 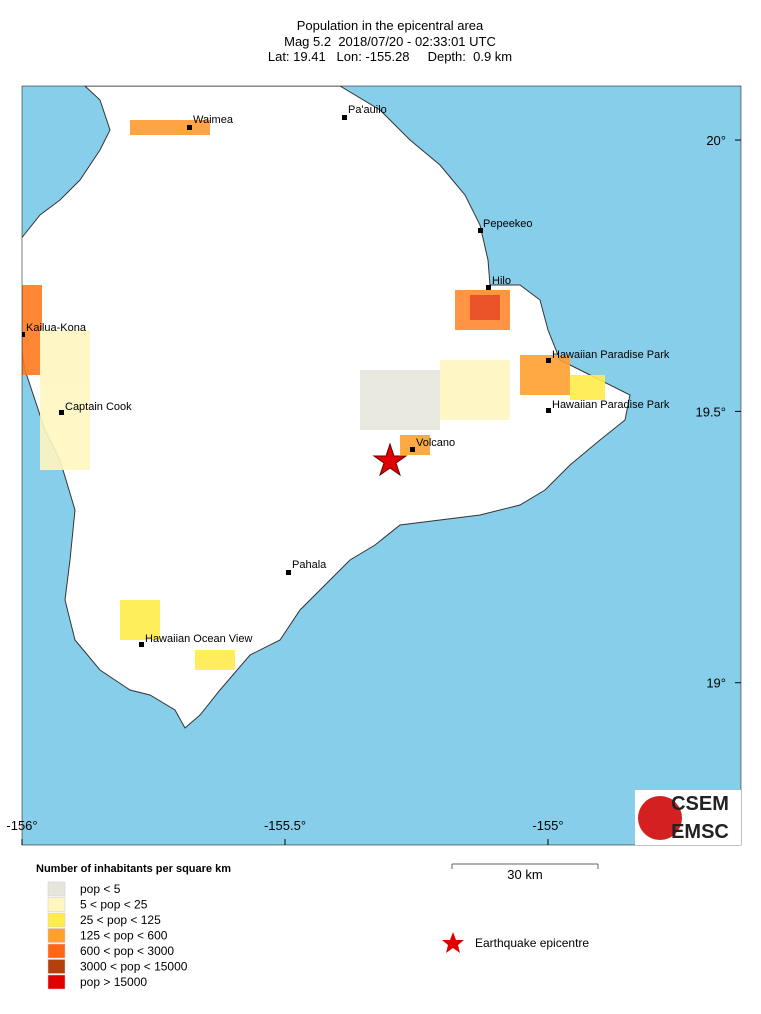 What do you see at coordinates (547, 825) in the screenshot?
I see `x-tick-label: -155°` at bounding box center [547, 825].